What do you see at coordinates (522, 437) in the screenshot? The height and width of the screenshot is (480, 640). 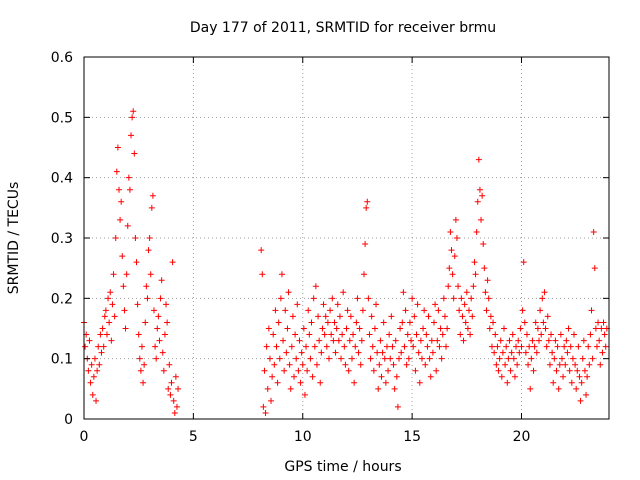 I see `x-tick-label: 20` at bounding box center [522, 437].